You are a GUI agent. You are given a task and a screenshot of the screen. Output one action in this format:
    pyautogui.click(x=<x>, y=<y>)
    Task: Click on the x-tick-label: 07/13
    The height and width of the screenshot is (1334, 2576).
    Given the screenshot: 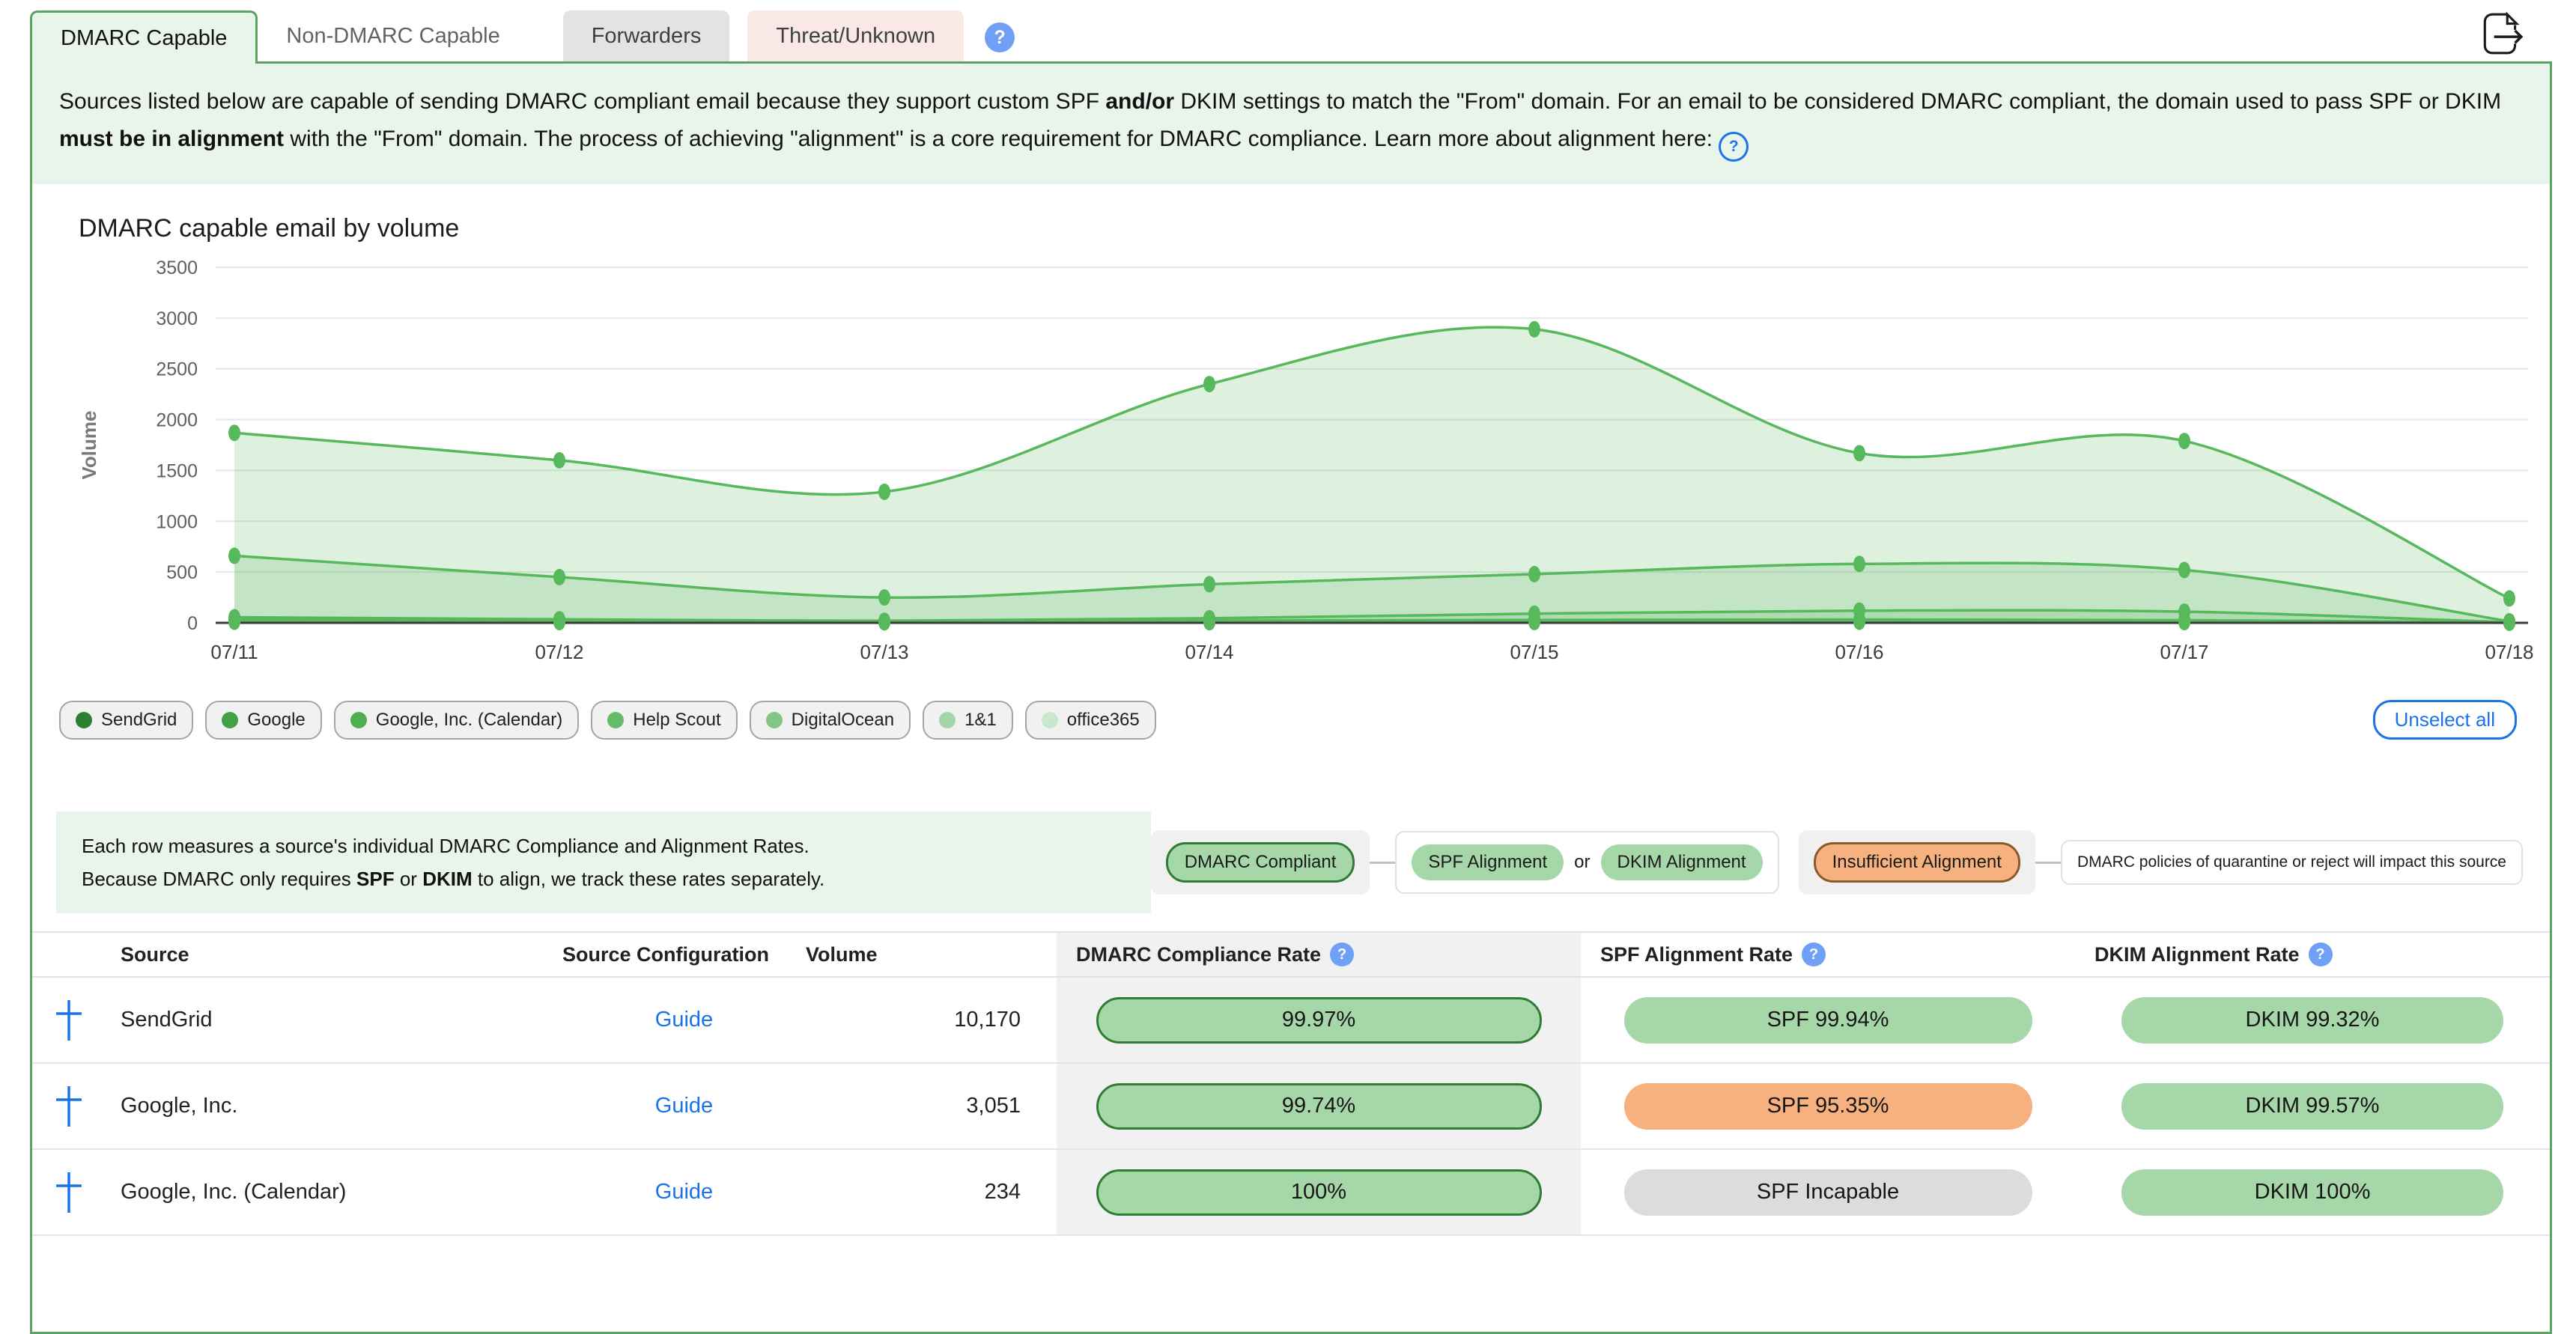 What is the action you would take?
    pyautogui.click(x=884, y=652)
    